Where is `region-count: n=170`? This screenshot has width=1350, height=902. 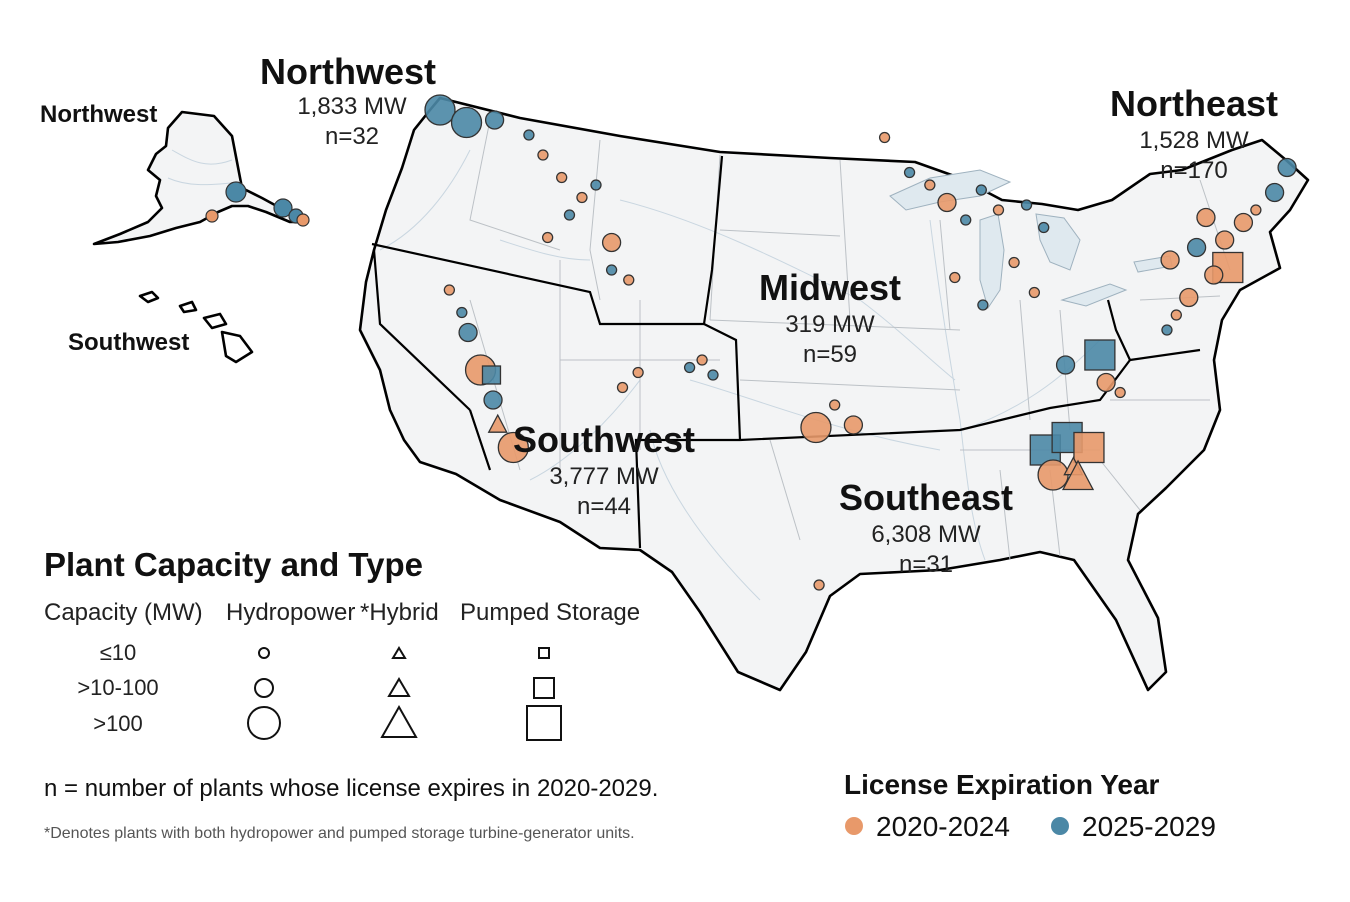 region-count: n=170 is located at coordinates (1193, 170).